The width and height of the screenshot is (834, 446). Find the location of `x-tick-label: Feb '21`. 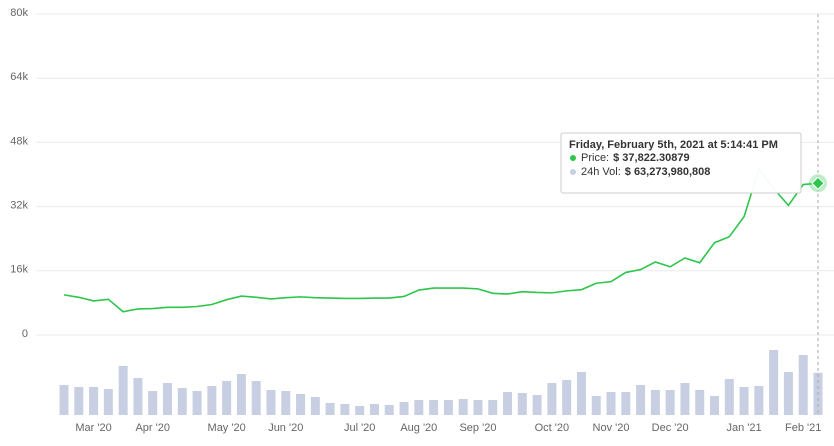

x-tick-label: Feb '21 is located at coordinates (803, 428).